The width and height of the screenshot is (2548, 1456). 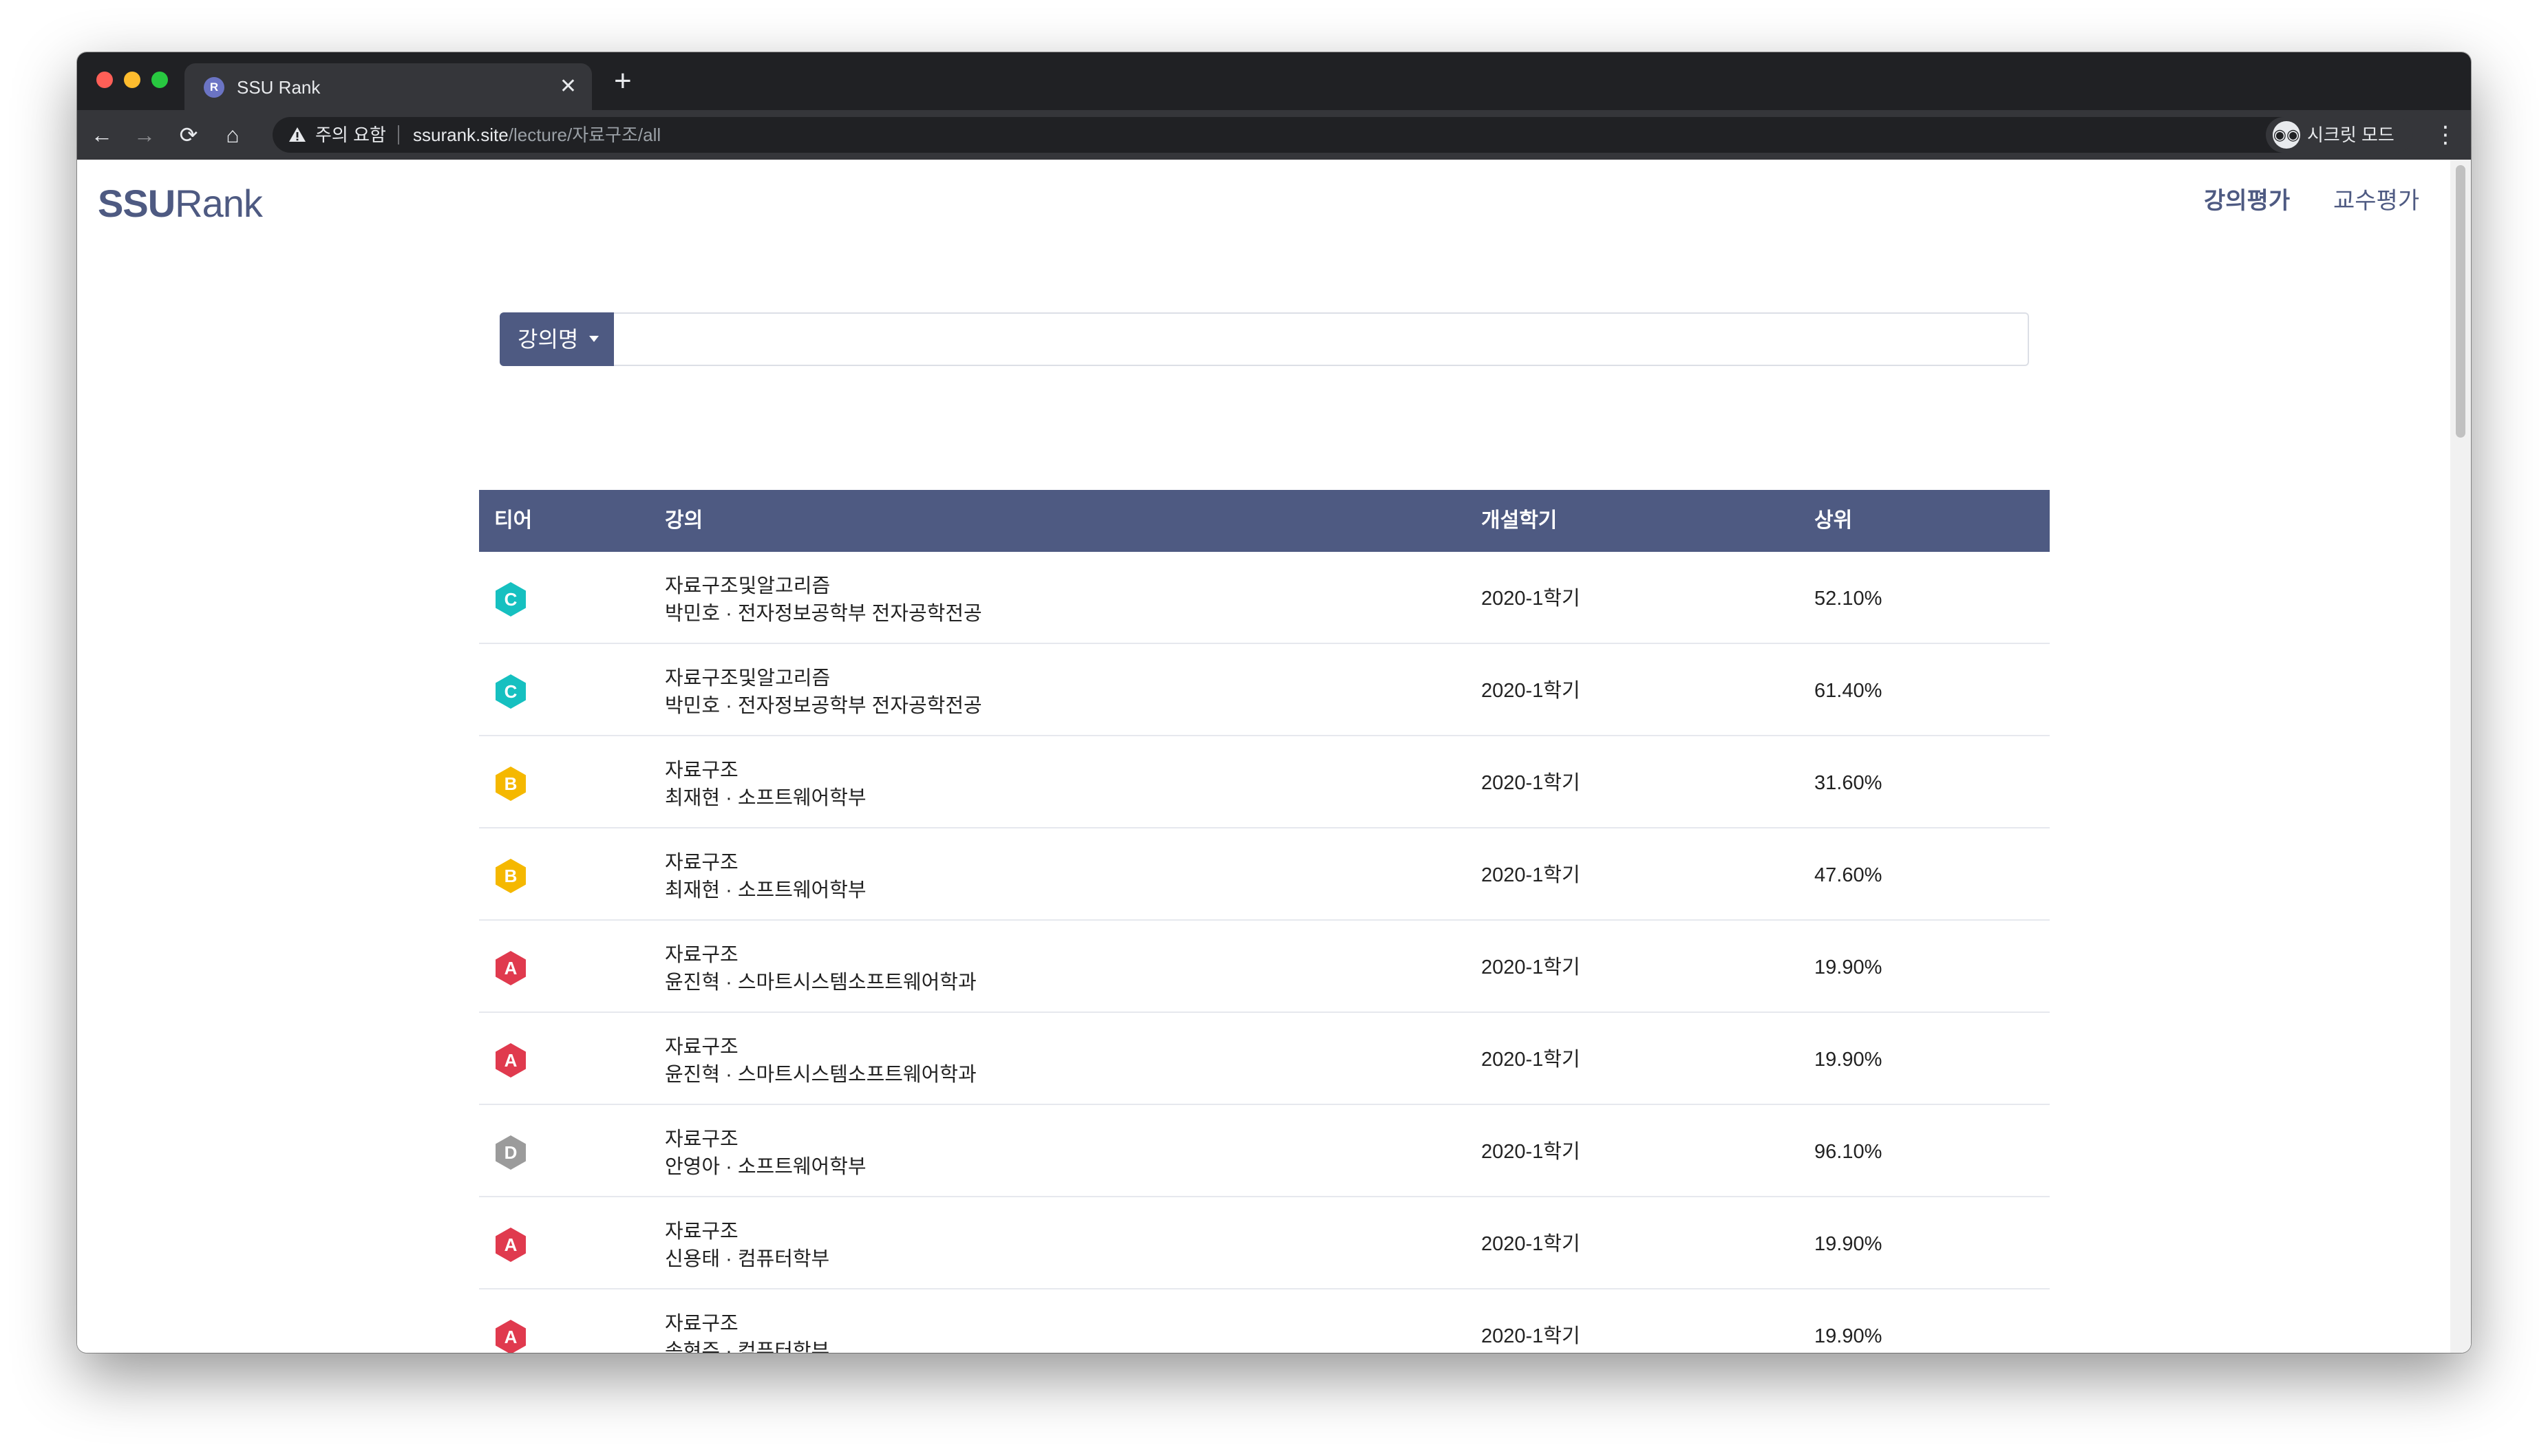 What do you see at coordinates (584, 135) in the screenshot?
I see `url-path: /lecture/자료구조/all` at bounding box center [584, 135].